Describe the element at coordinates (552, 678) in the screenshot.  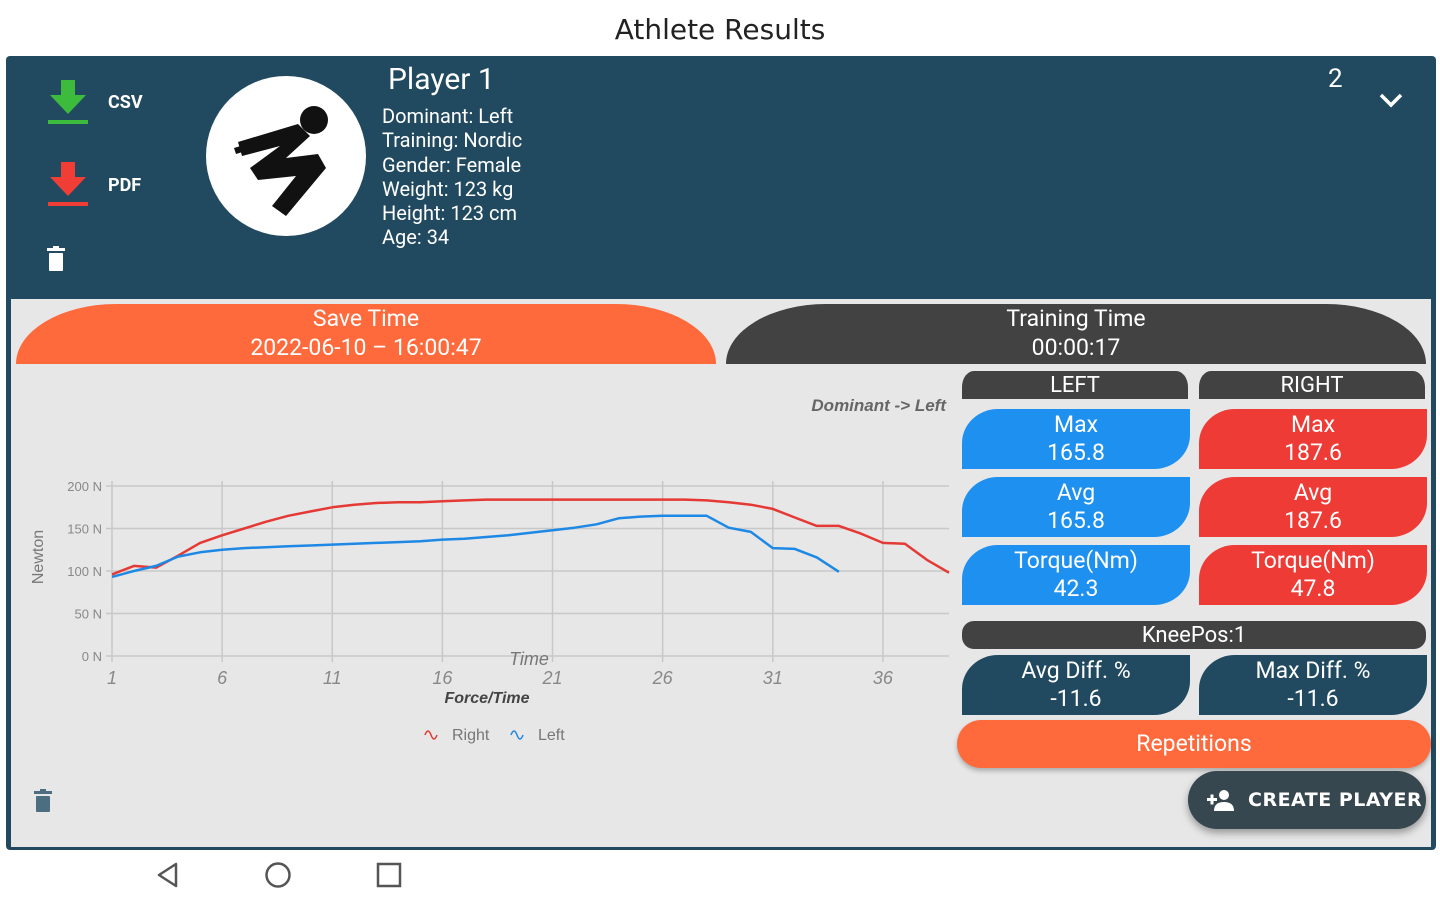
I see `x-tick-label: 21` at that location.